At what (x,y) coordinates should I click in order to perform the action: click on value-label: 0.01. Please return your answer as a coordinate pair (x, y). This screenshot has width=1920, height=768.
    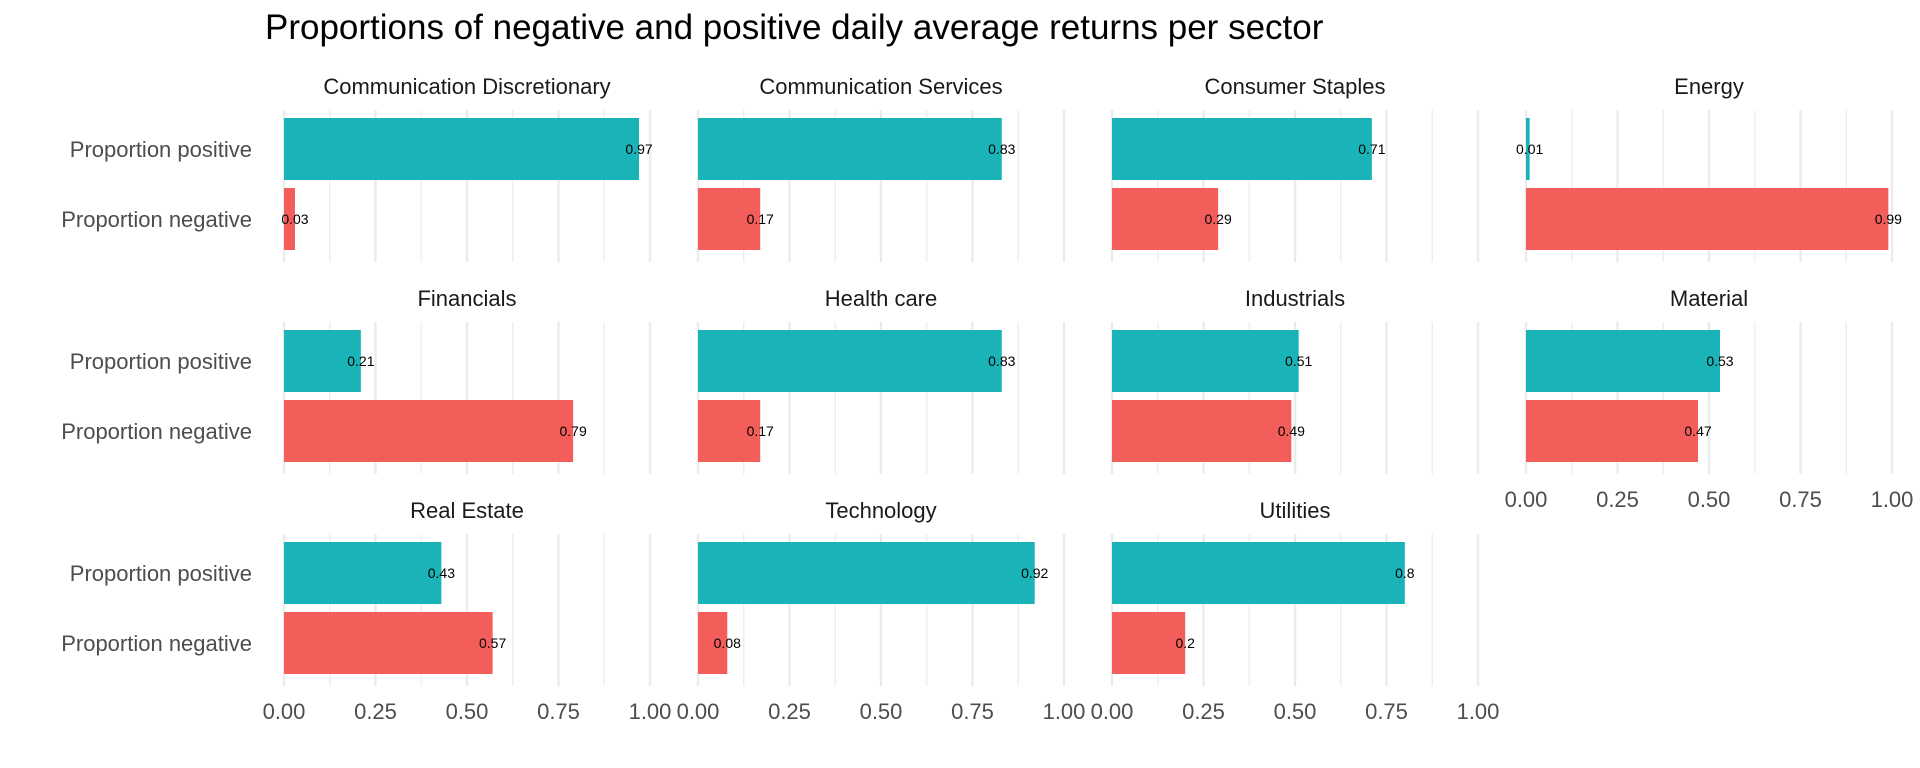
    Looking at the image, I should click on (1529, 149).